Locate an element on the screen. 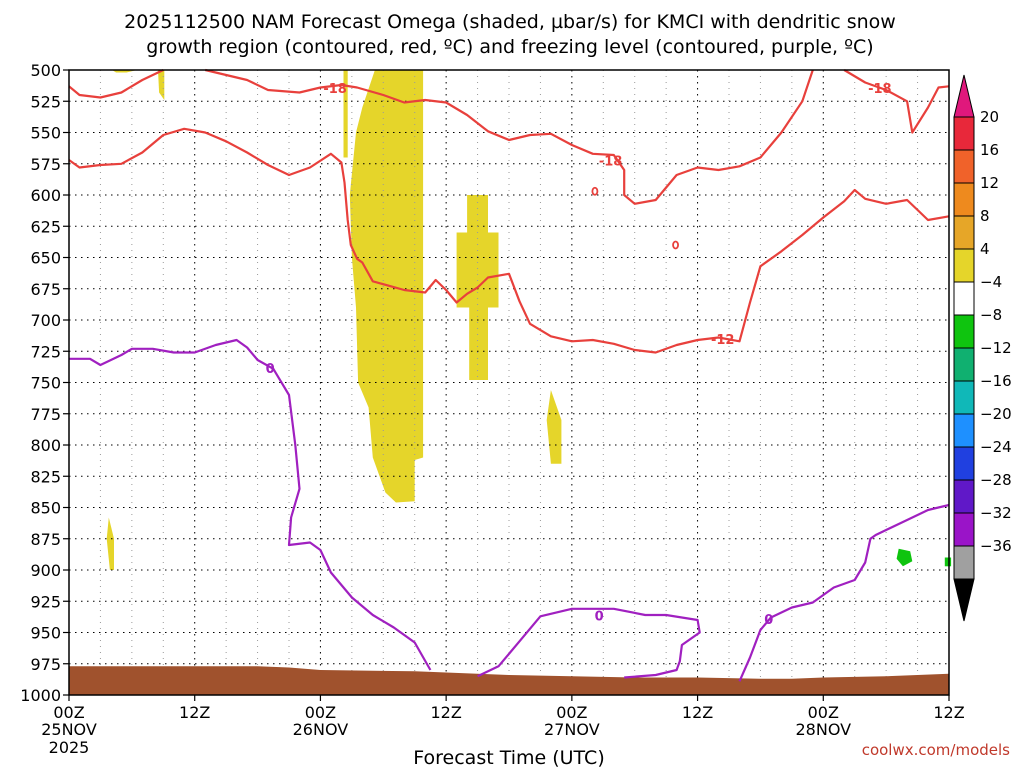 Image resolution: width=1024 pixels, height=768 pixels. colorbar-label-6: −8 is located at coordinates (991, 315).